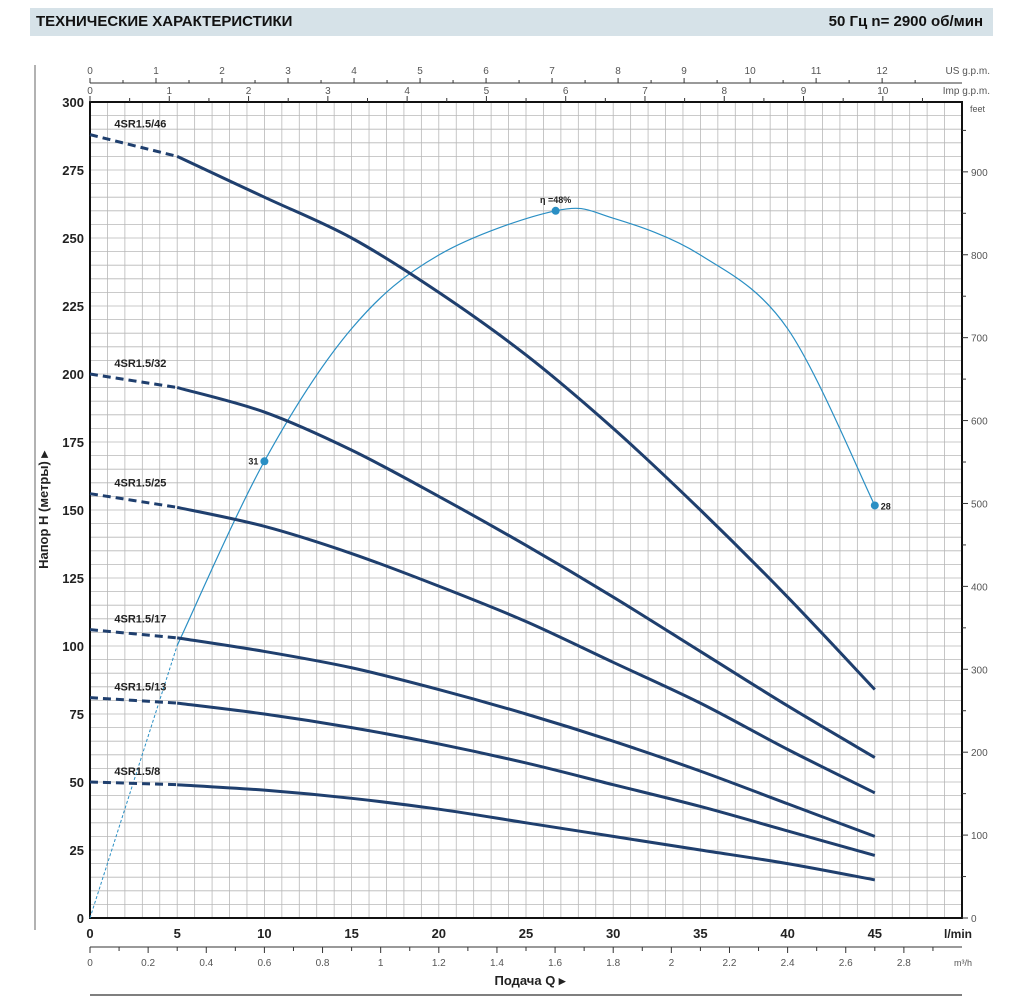 The width and height of the screenshot is (1033, 1000). Describe the element at coordinates (206, 963) in the screenshot. I see `m3h-tick-label: 0.4` at that location.